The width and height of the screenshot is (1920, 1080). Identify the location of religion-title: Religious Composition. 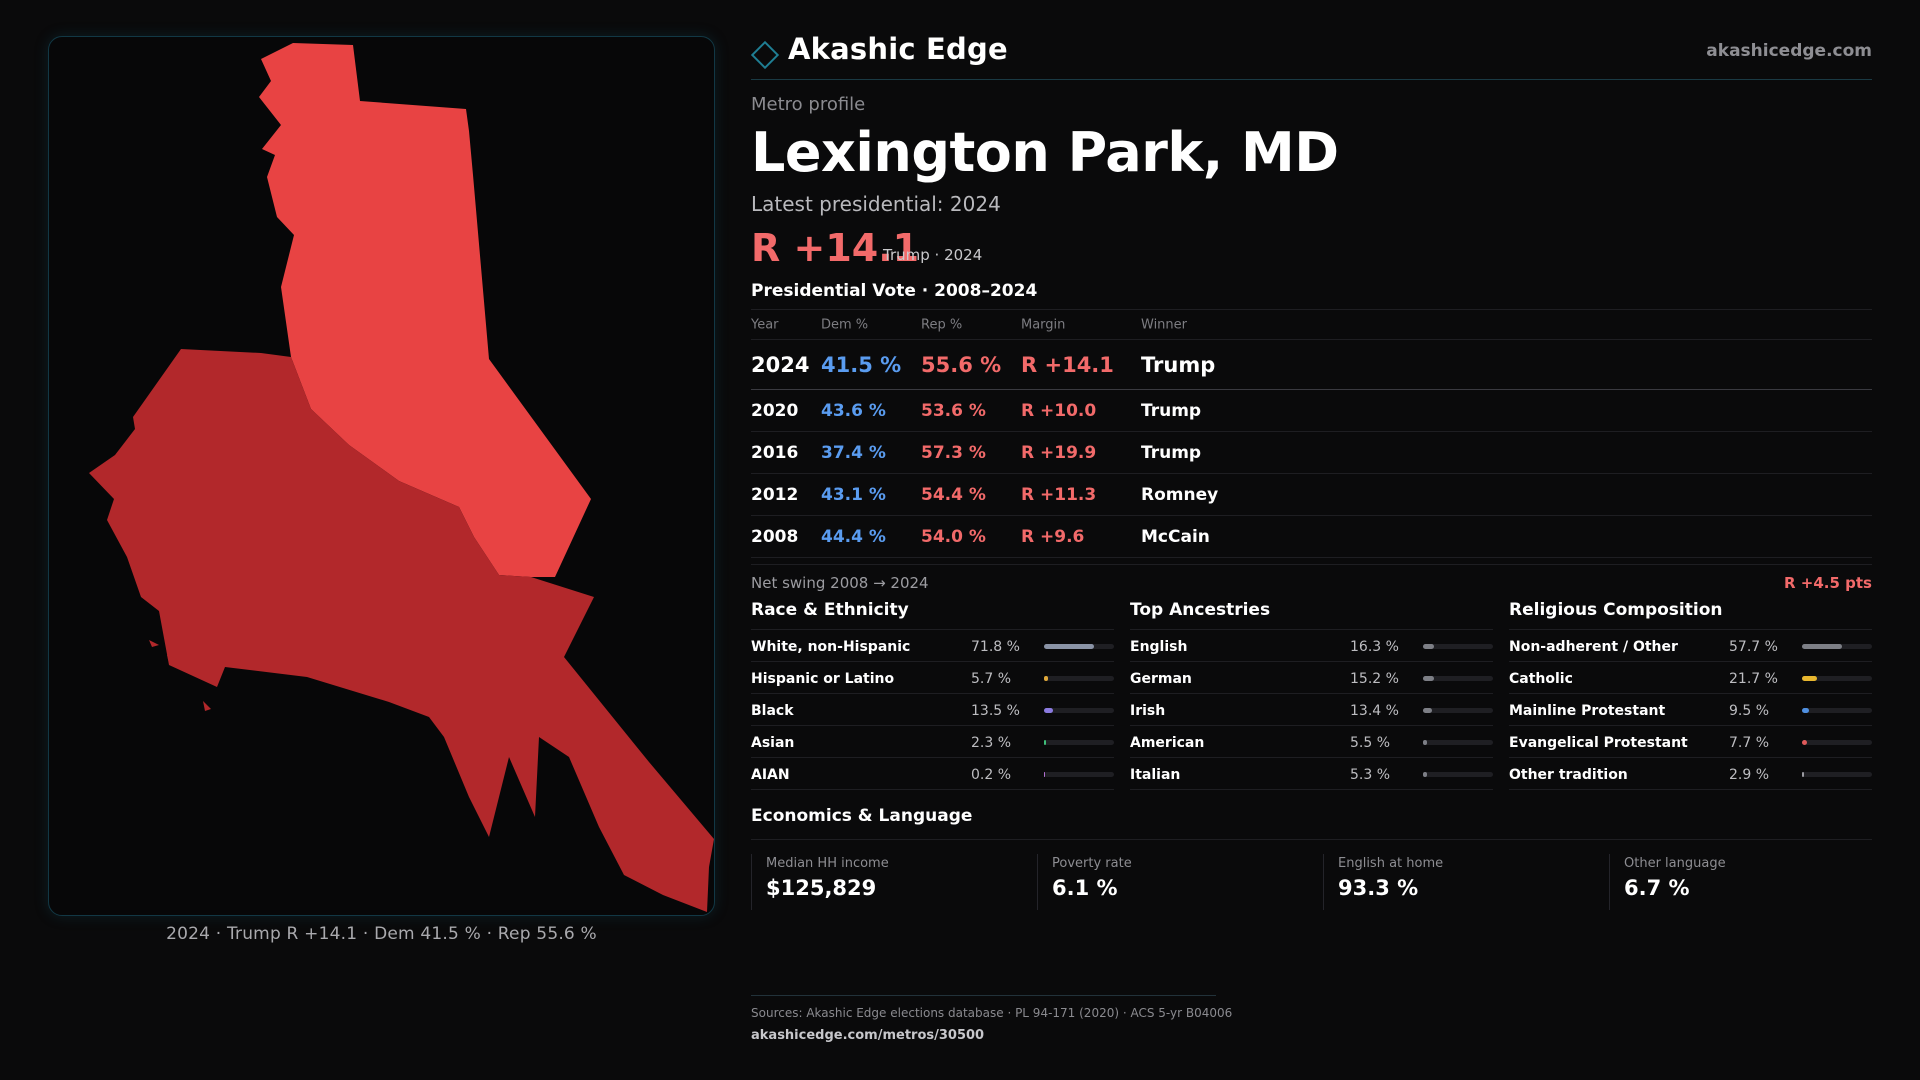
(1690, 615).